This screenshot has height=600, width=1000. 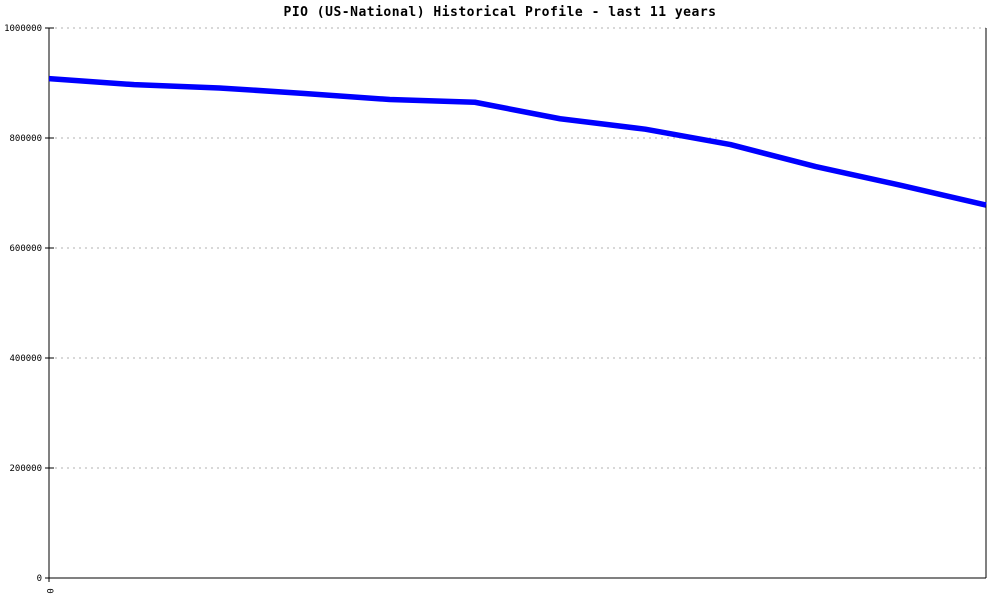 I want to click on y-tick-label: 0, so click(x=39, y=579).